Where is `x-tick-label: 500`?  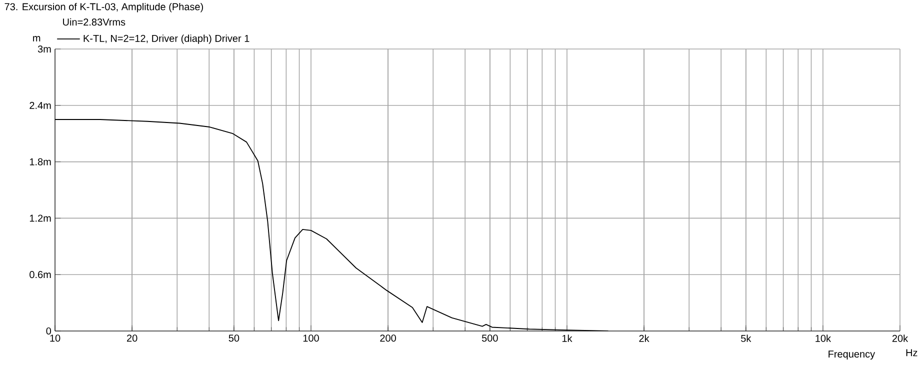
x-tick-label: 500 is located at coordinates (490, 338).